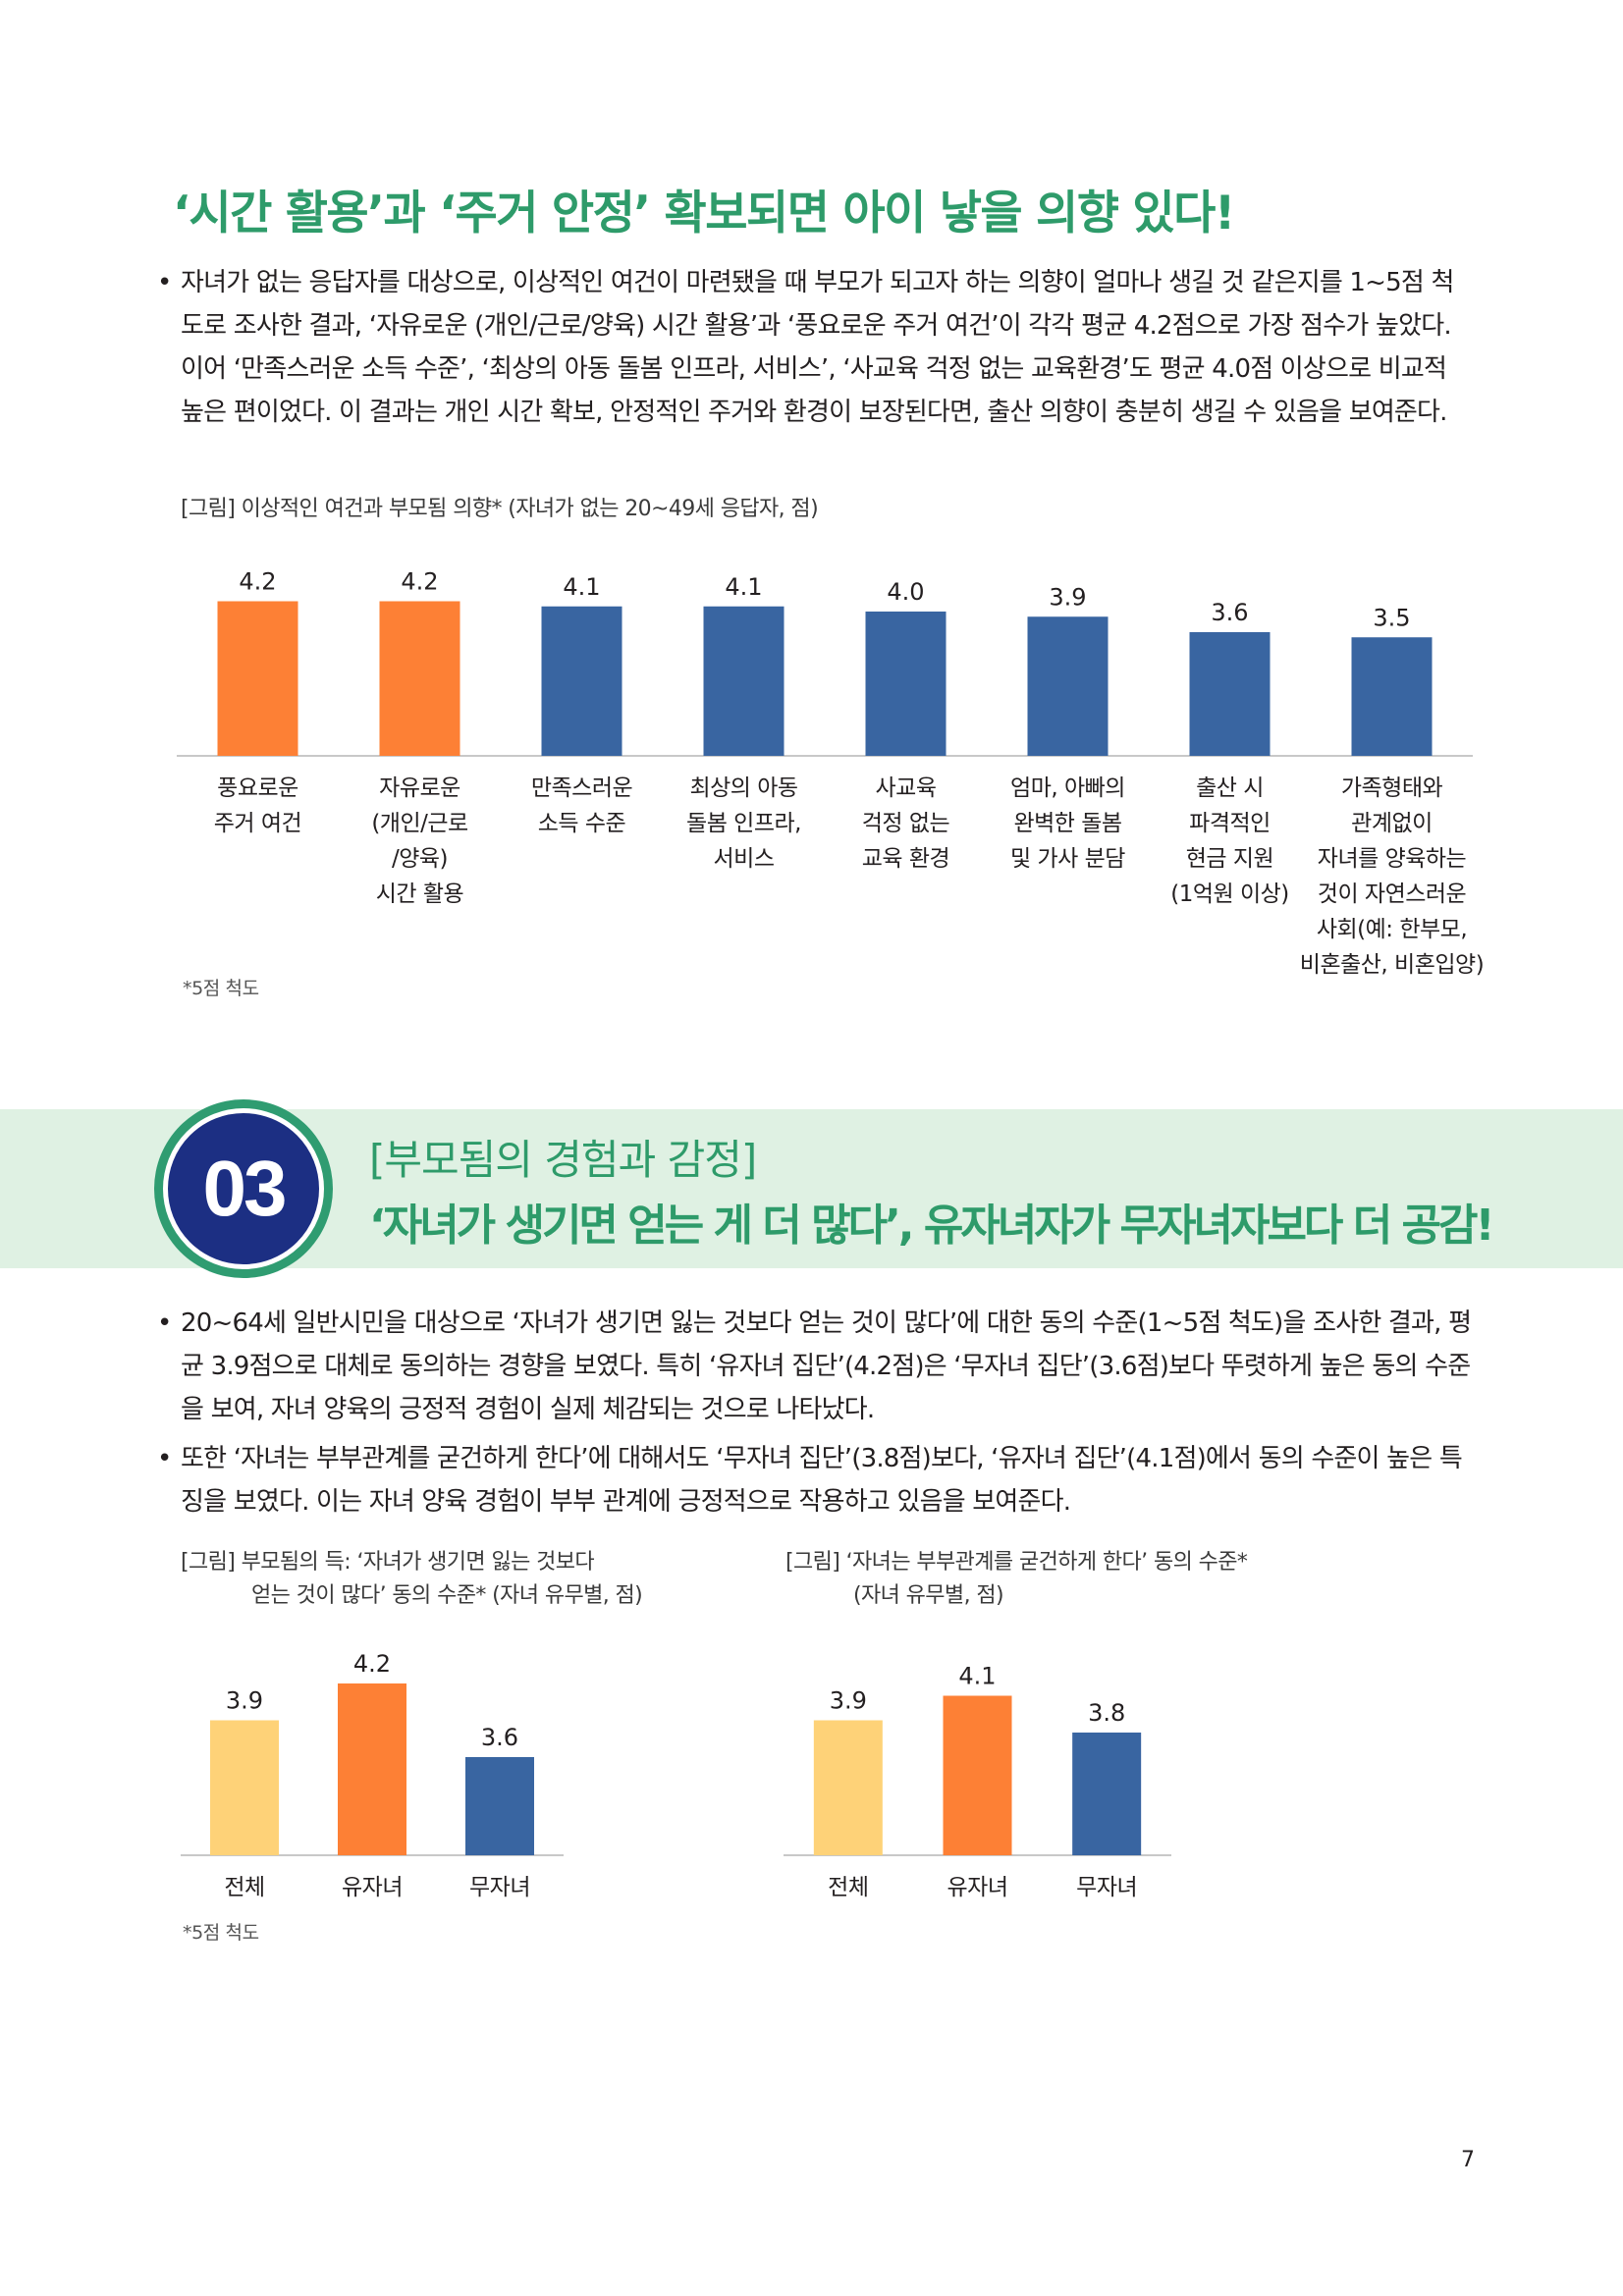  I want to click on chart-category-label: 엄마, 아빠의, so click(1067, 788).